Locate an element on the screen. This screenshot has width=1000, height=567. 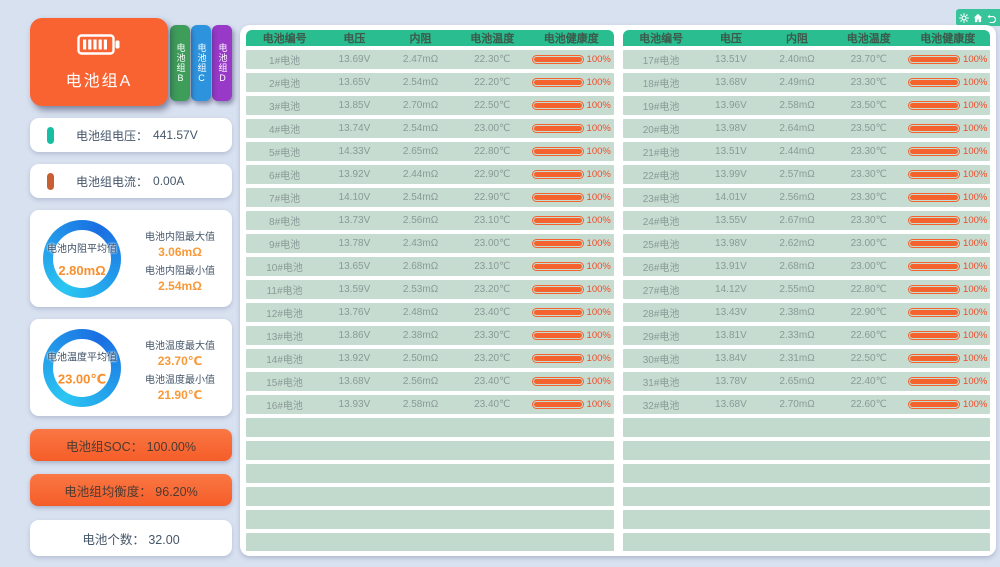
table-row: 23#电池 14.01V 2.56mΩ 23.30℃ 100% is located at coordinates (806, 197).